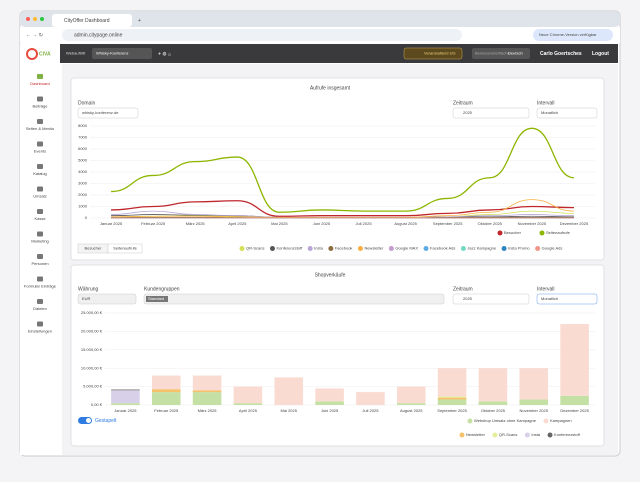 This screenshot has height=487, width=640. I want to click on groups-value: Standard, so click(156, 298).